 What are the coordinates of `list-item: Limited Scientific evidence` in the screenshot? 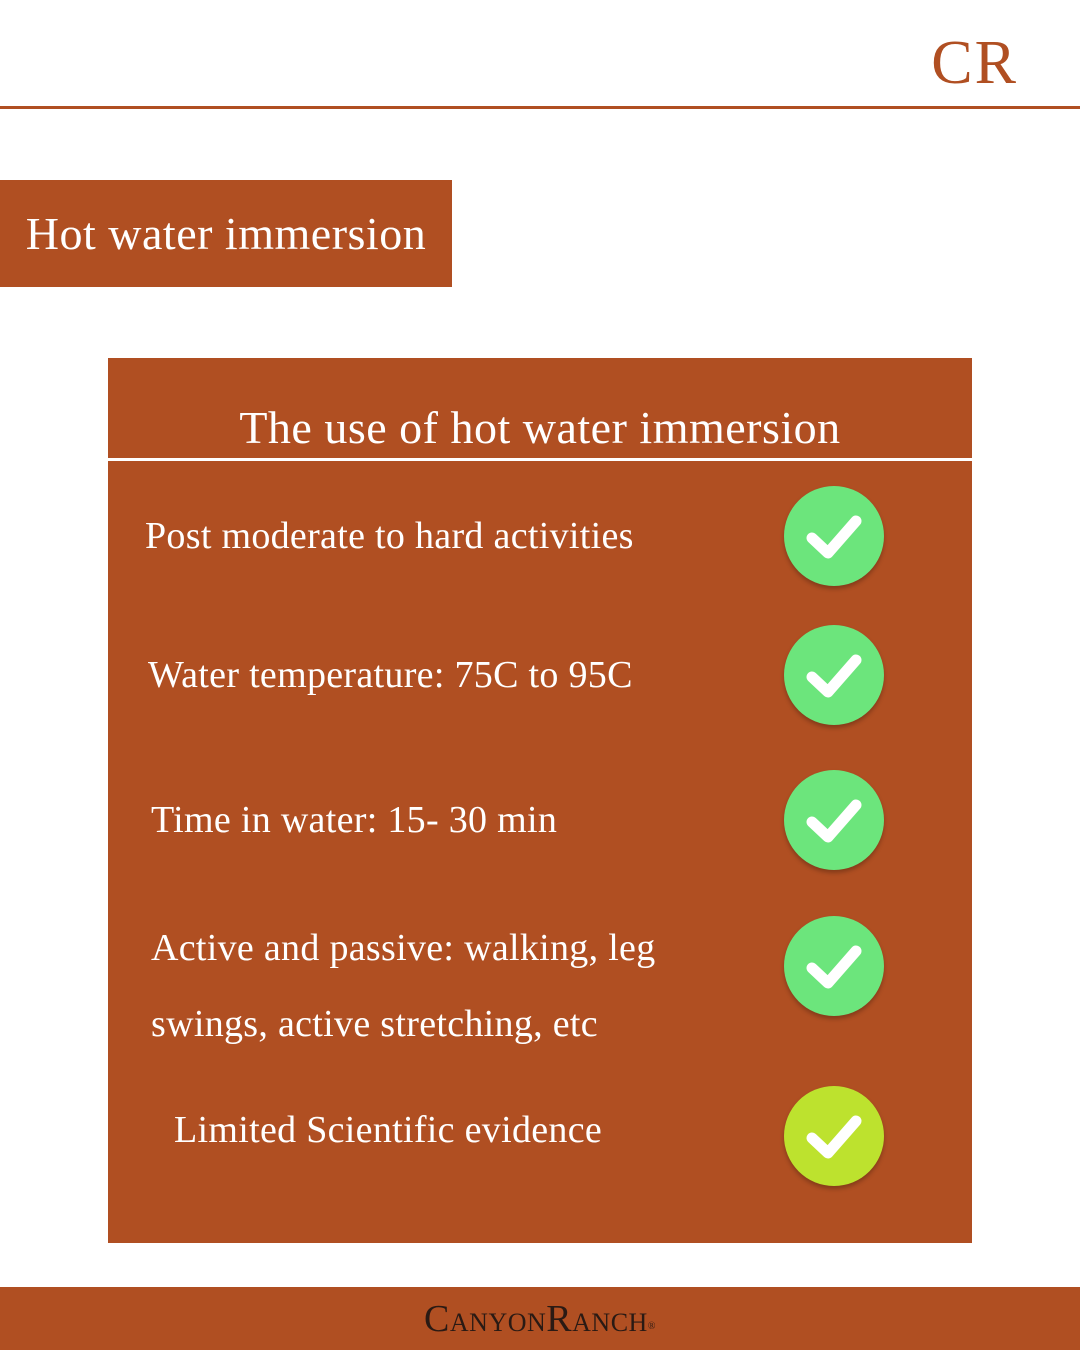 It's located at (540, 1136).